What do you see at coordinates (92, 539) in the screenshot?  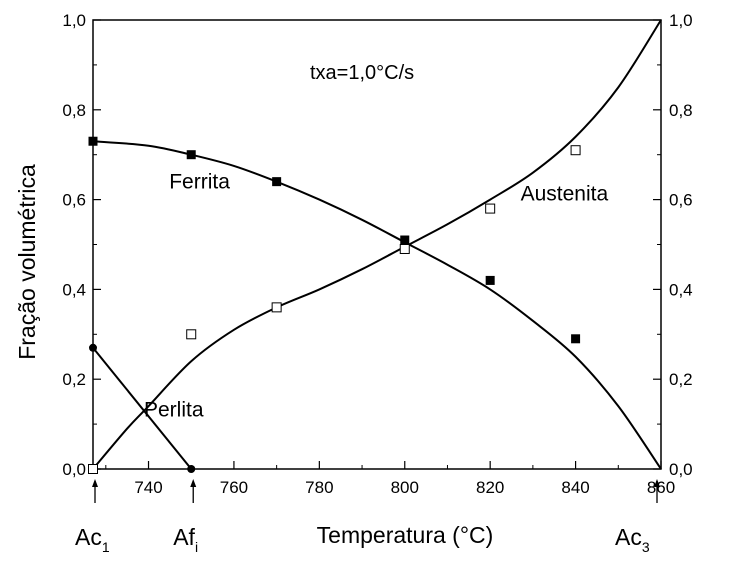 I see `marker-label: Ac1` at bounding box center [92, 539].